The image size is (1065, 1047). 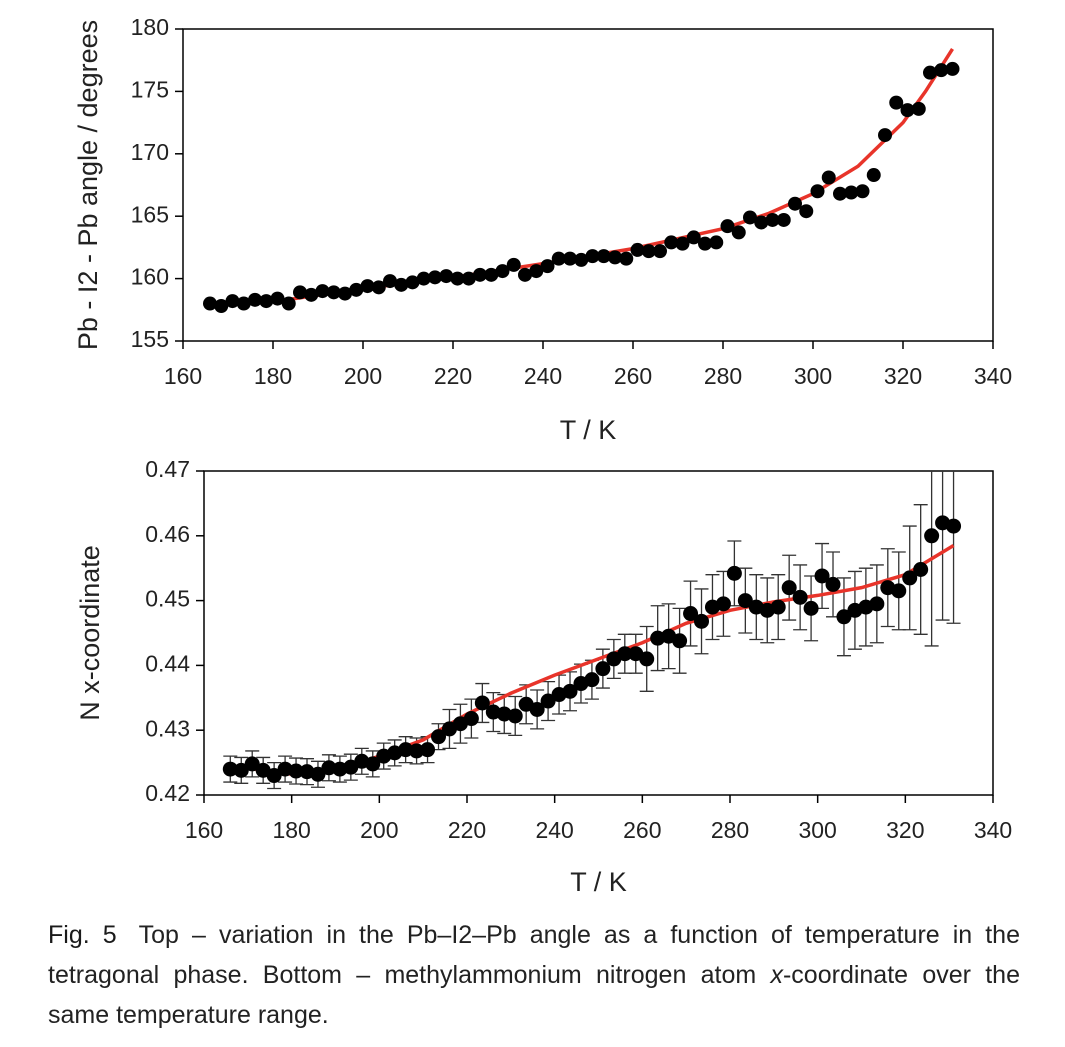 What do you see at coordinates (167, 793) in the screenshot?
I see `y-tick-label: 0.42` at bounding box center [167, 793].